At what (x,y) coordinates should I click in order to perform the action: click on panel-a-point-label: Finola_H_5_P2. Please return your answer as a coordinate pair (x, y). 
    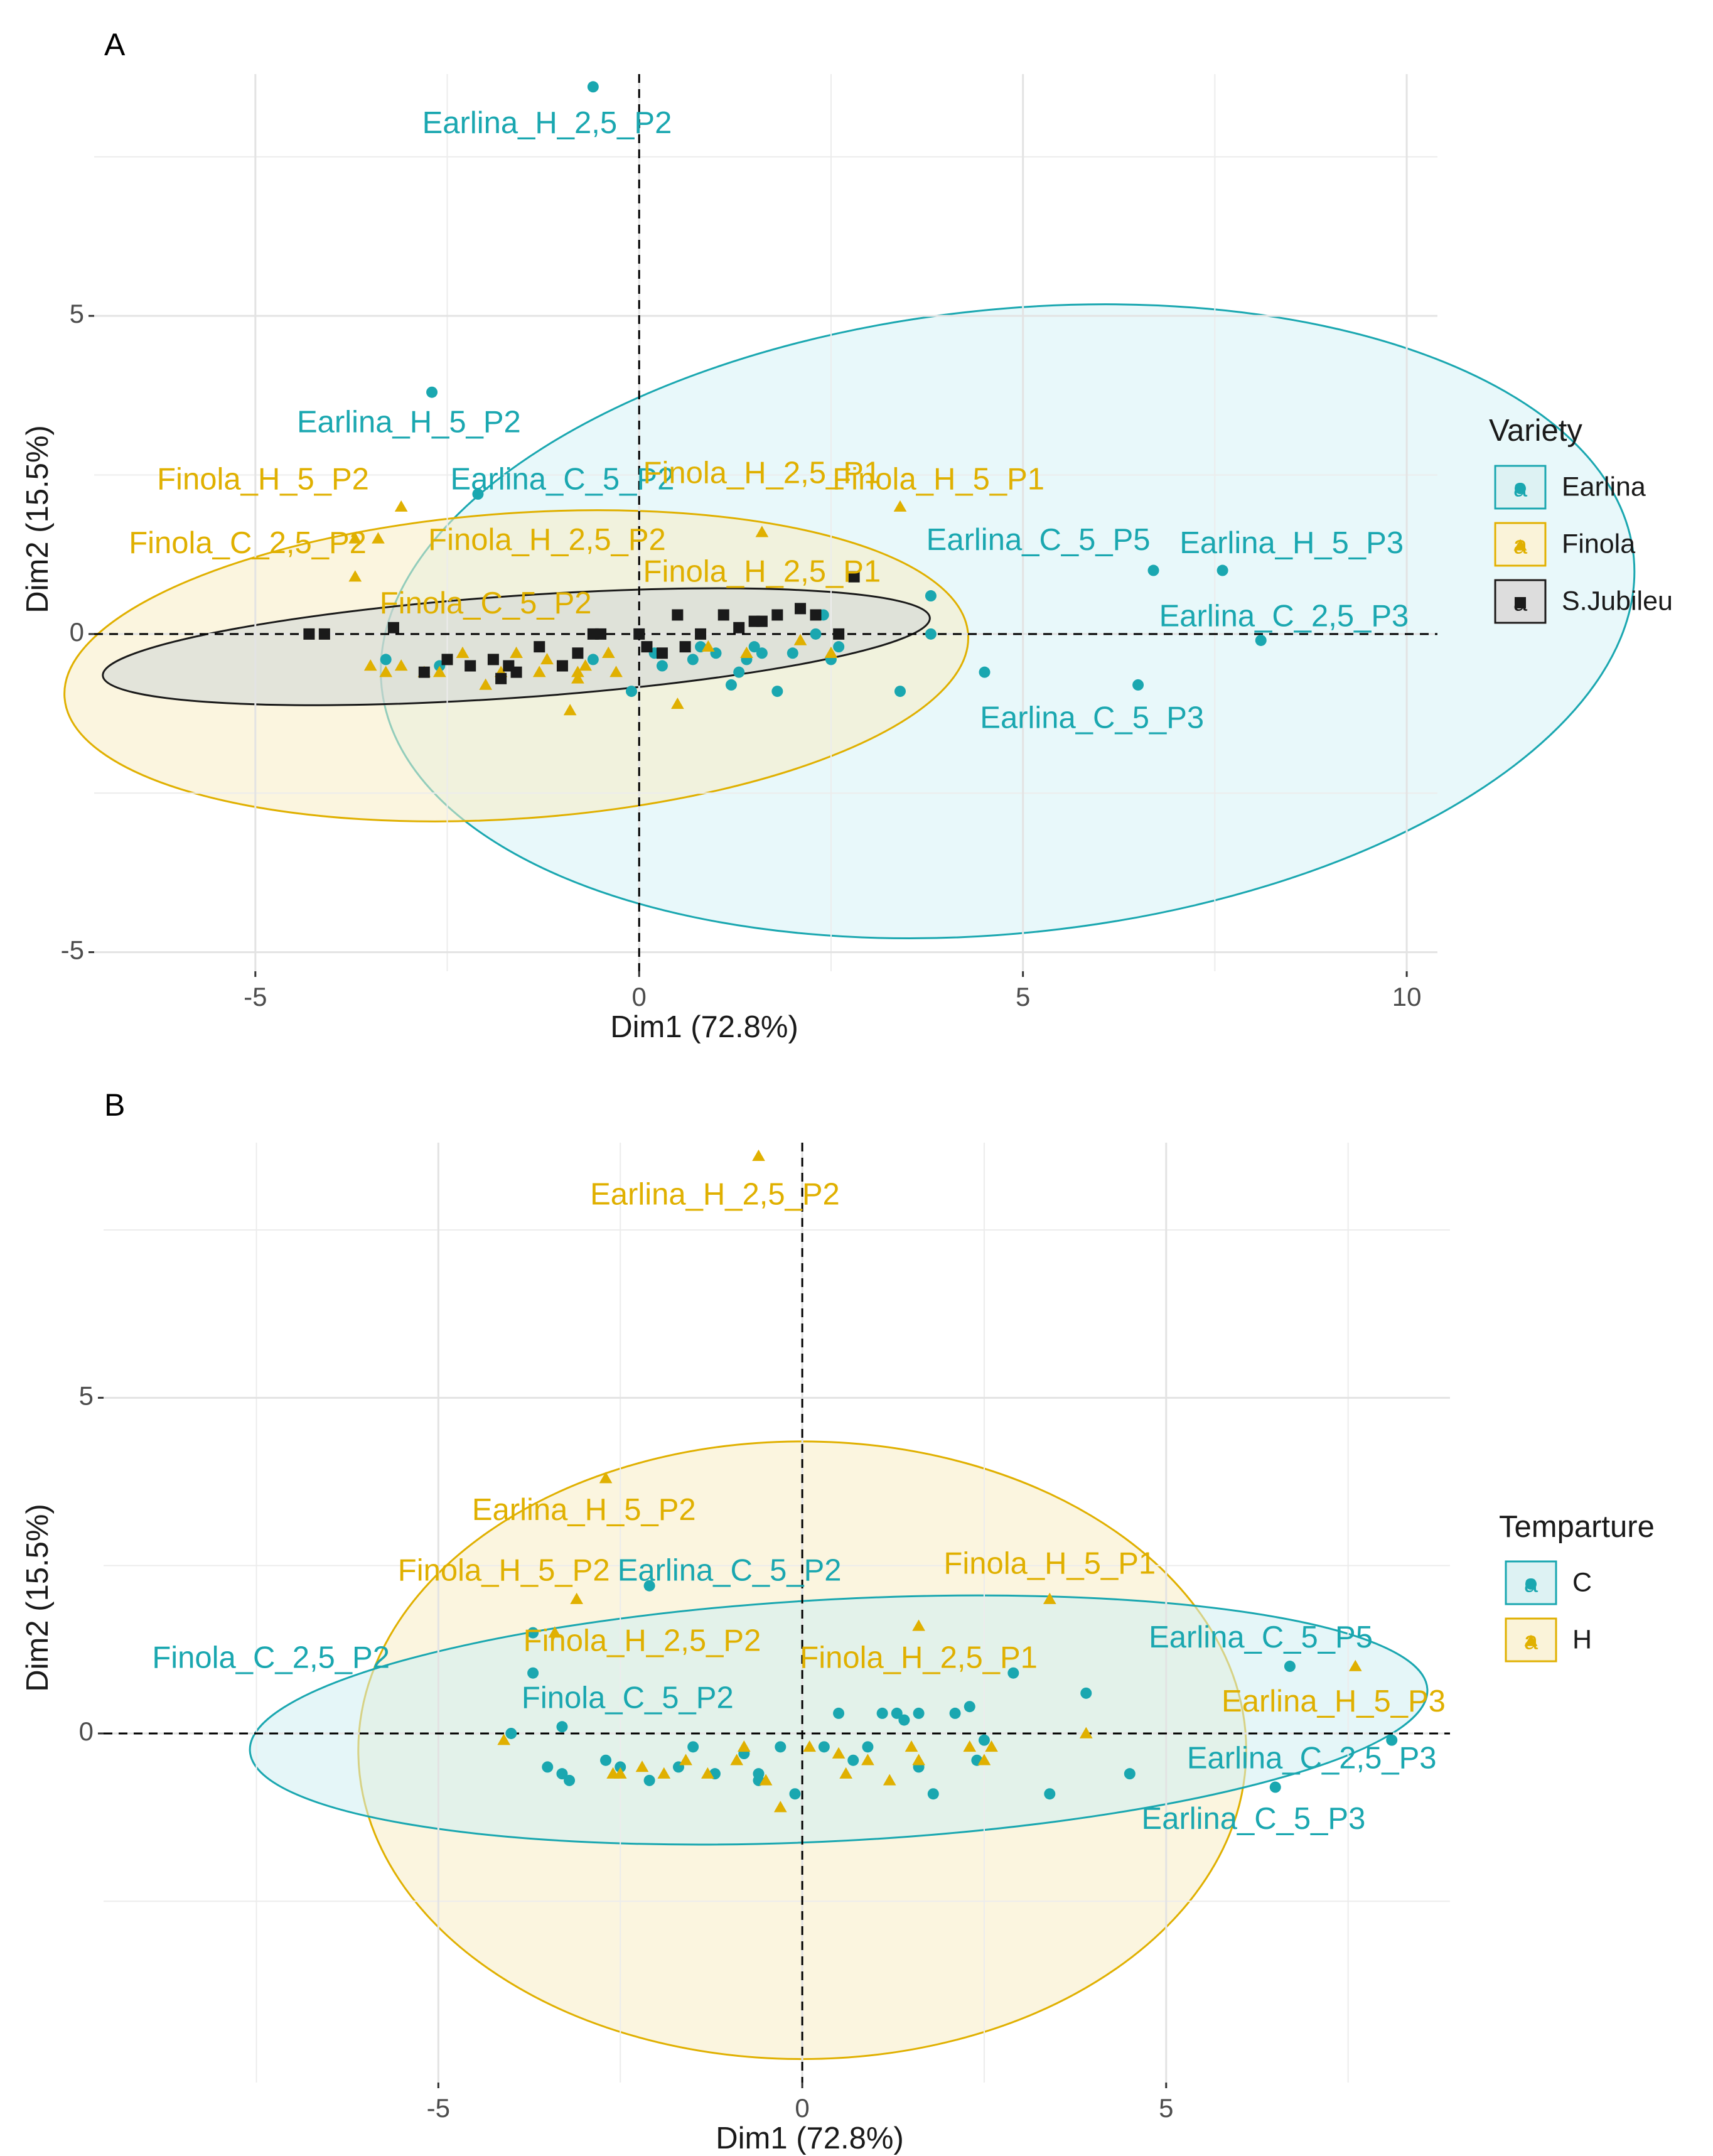
    Looking at the image, I should click on (263, 480).